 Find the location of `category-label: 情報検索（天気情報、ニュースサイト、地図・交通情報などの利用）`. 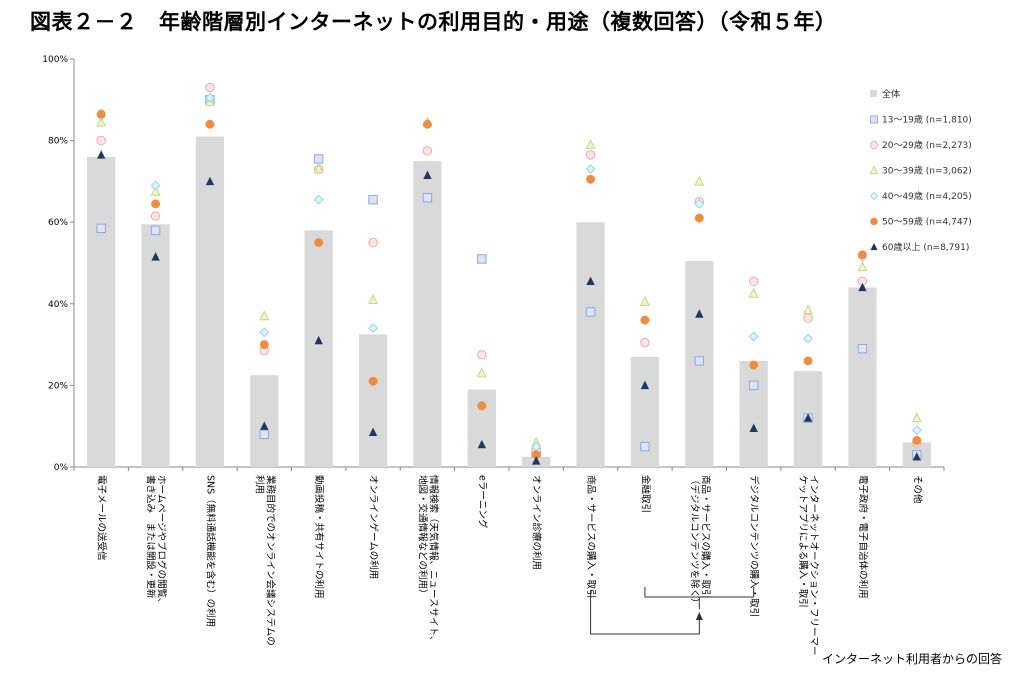

category-label: 情報検索（天気情報、ニュースサイト、地図・交通情報などの利用） is located at coordinates (427, 560).